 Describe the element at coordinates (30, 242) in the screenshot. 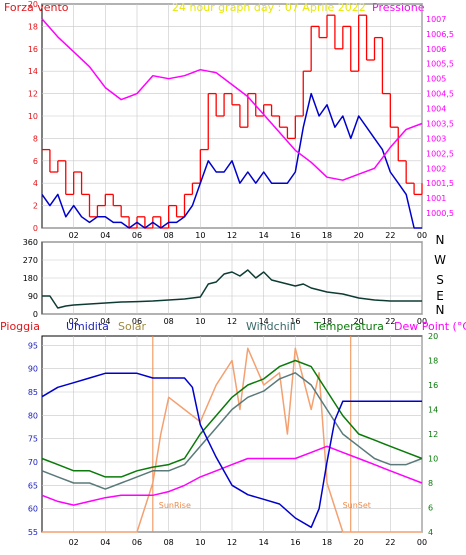

I see `p2-y-tick-360: 360` at that location.